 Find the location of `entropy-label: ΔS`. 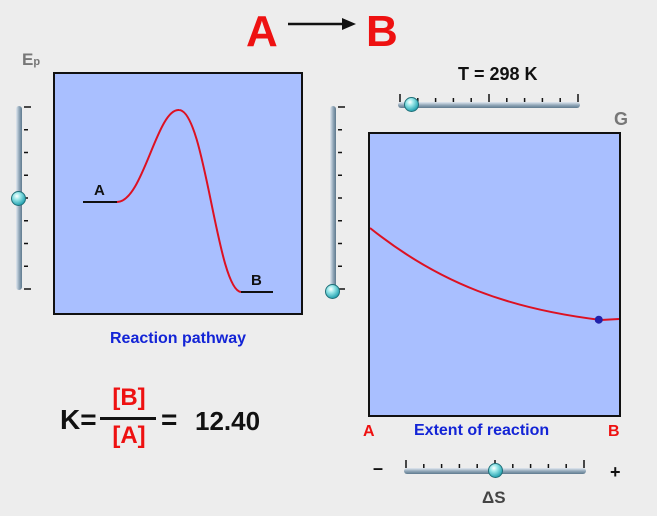

entropy-label: ΔS is located at coordinates (494, 497).